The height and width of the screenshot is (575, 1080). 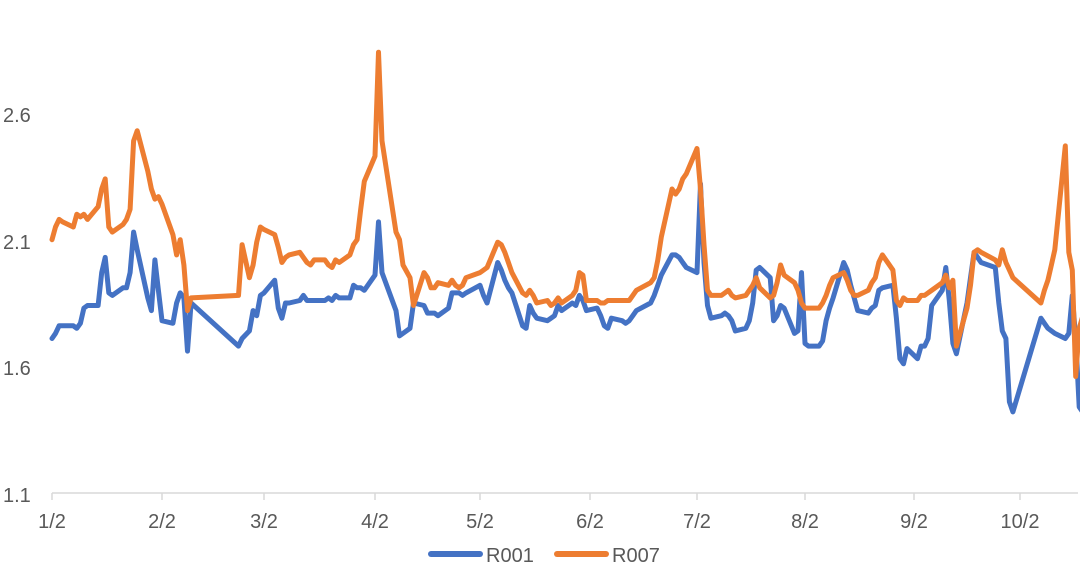 What do you see at coordinates (544, 556) in the screenshot?
I see `legend: R001 R007` at bounding box center [544, 556].